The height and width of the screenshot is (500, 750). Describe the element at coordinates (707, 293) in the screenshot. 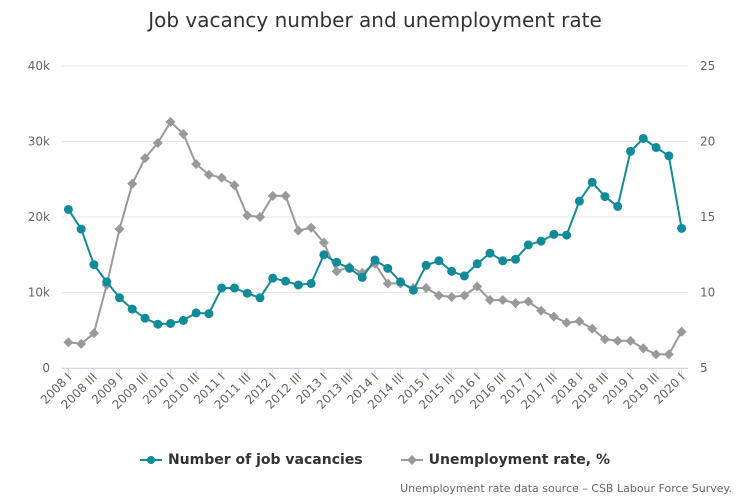

I see `y-tick-label-right: 10` at that location.